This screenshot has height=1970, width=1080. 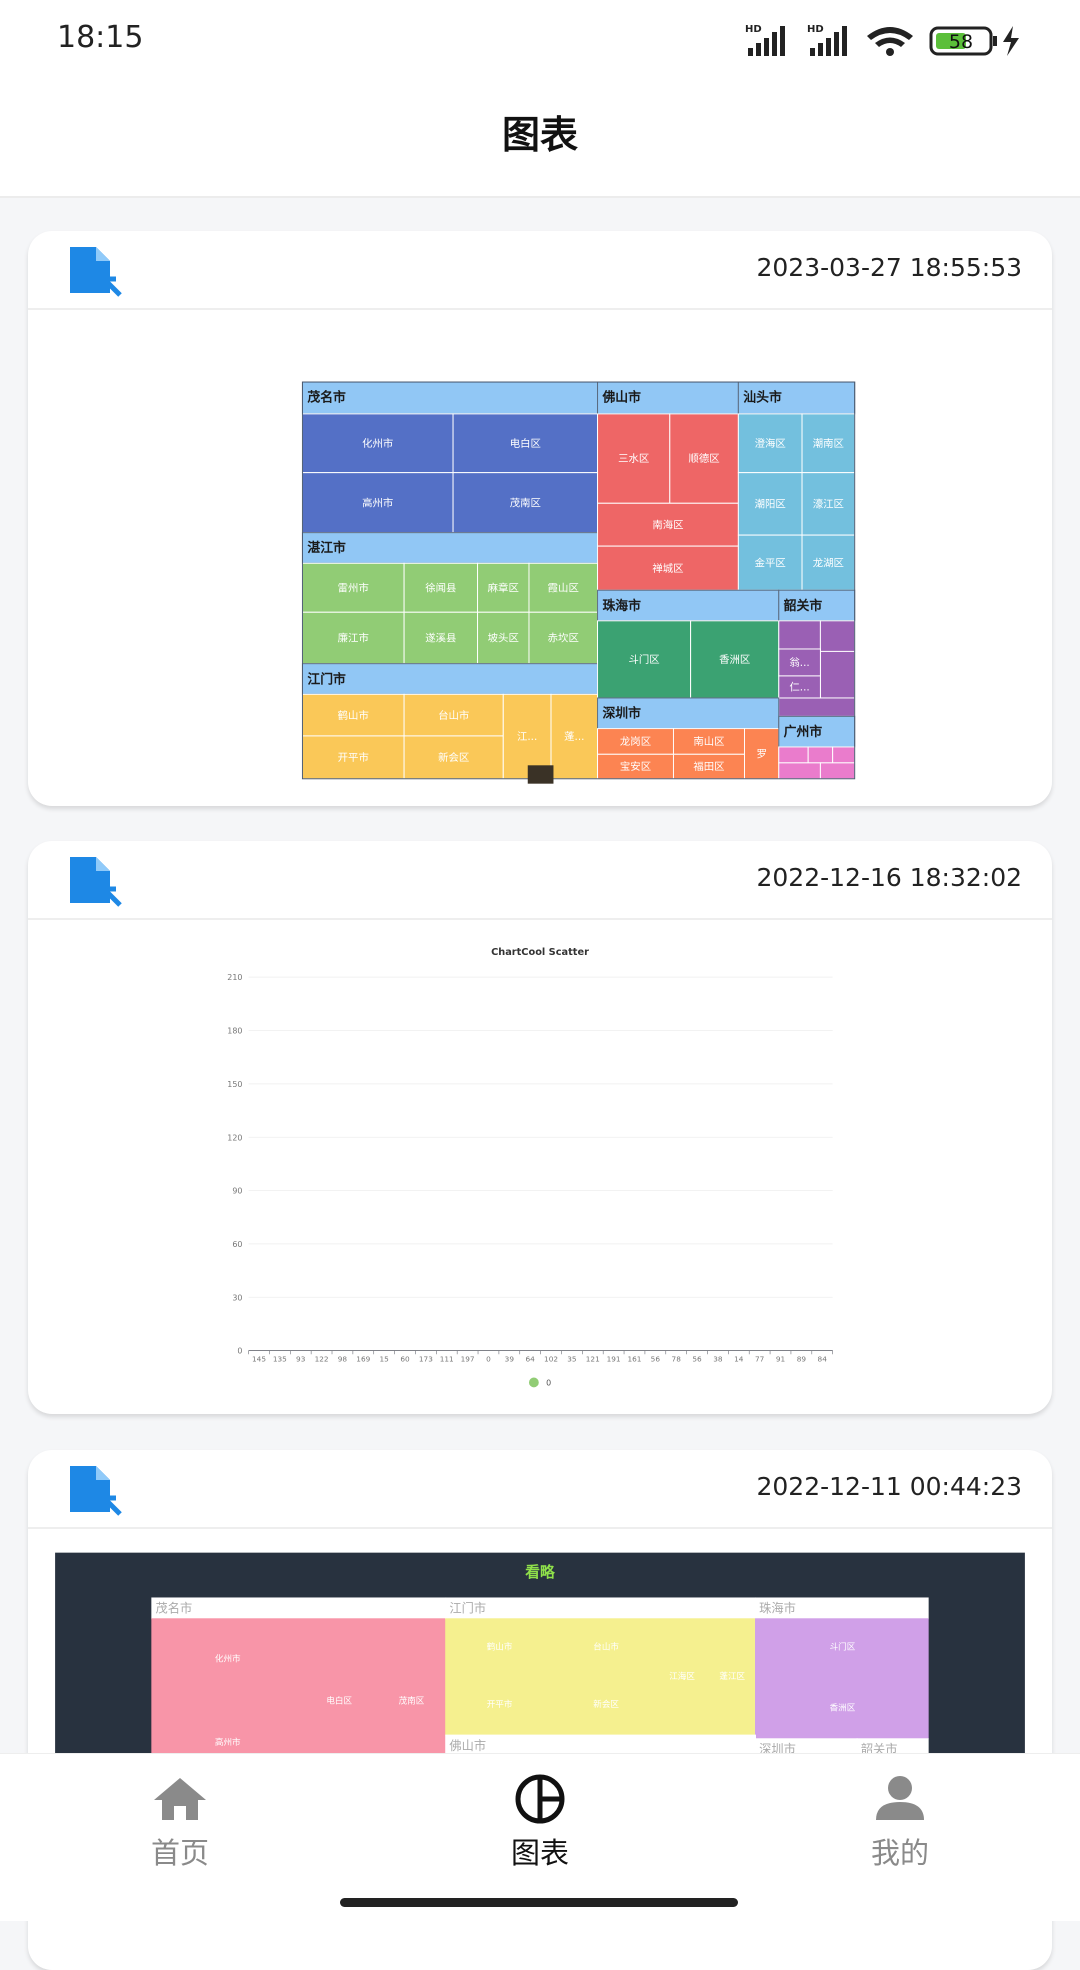 I want to click on treemap-group-label: 湛江市, so click(x=326, y=548).